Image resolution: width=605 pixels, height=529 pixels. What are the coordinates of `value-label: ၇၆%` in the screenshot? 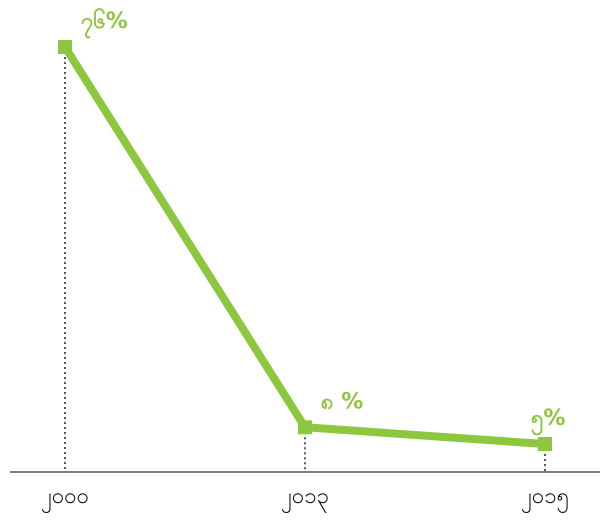 It's located at (104, 23).